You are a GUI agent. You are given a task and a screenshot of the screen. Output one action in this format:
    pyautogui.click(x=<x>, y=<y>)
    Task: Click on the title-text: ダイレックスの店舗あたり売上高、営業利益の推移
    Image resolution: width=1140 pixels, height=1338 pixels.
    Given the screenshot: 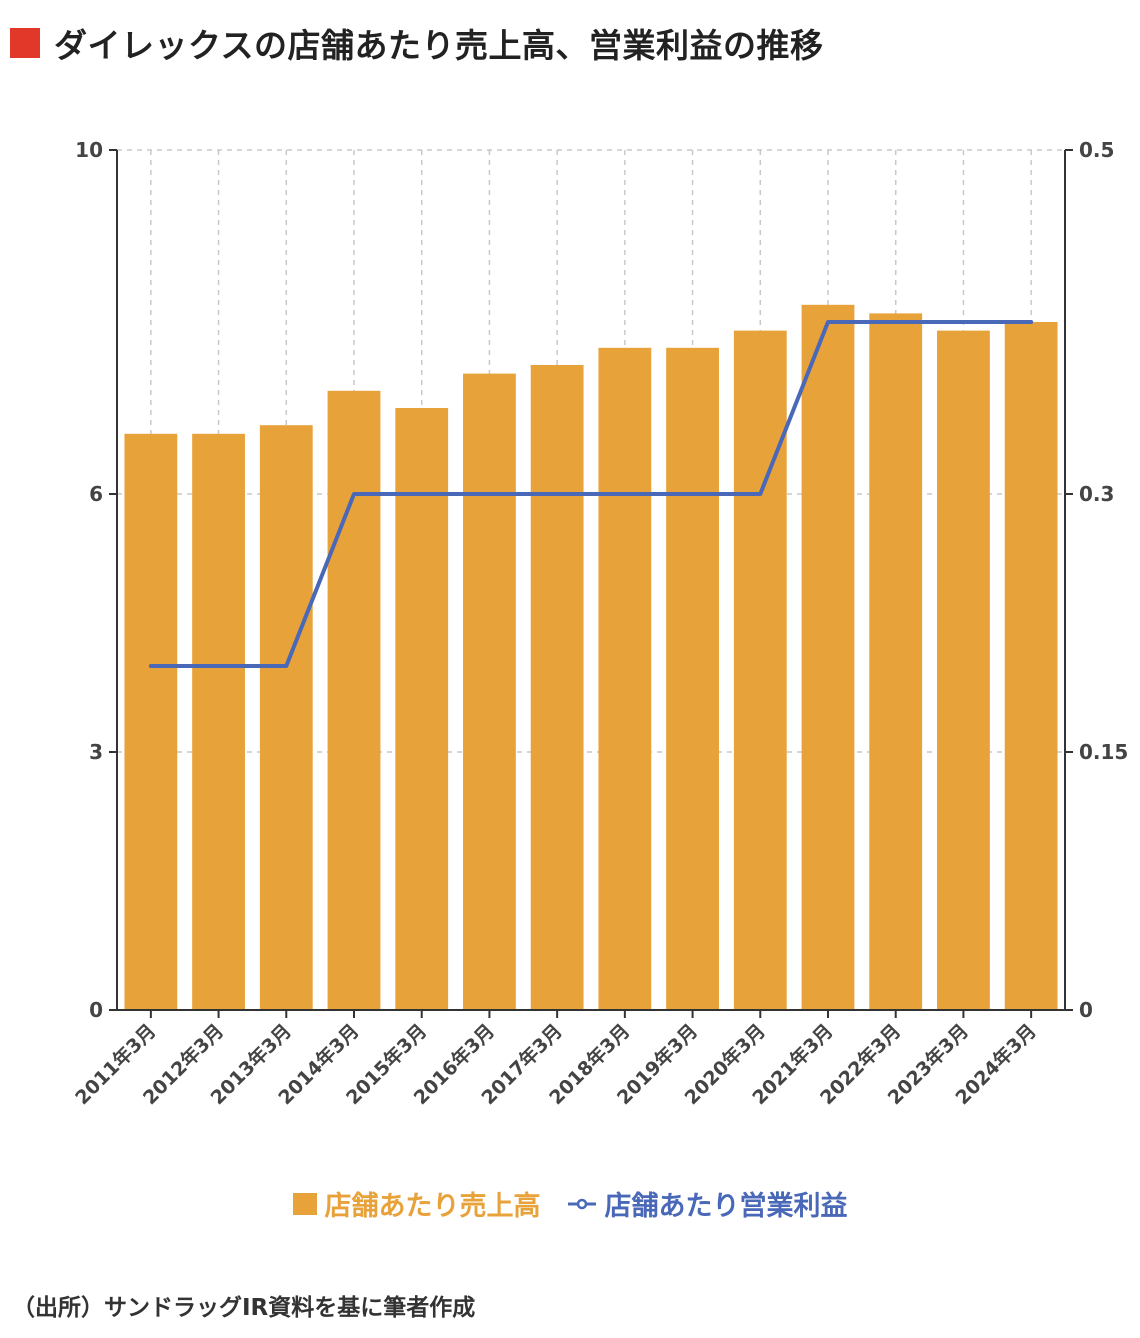 What is the action you would take?
    pyautogui.click(x=439, y=45)
    